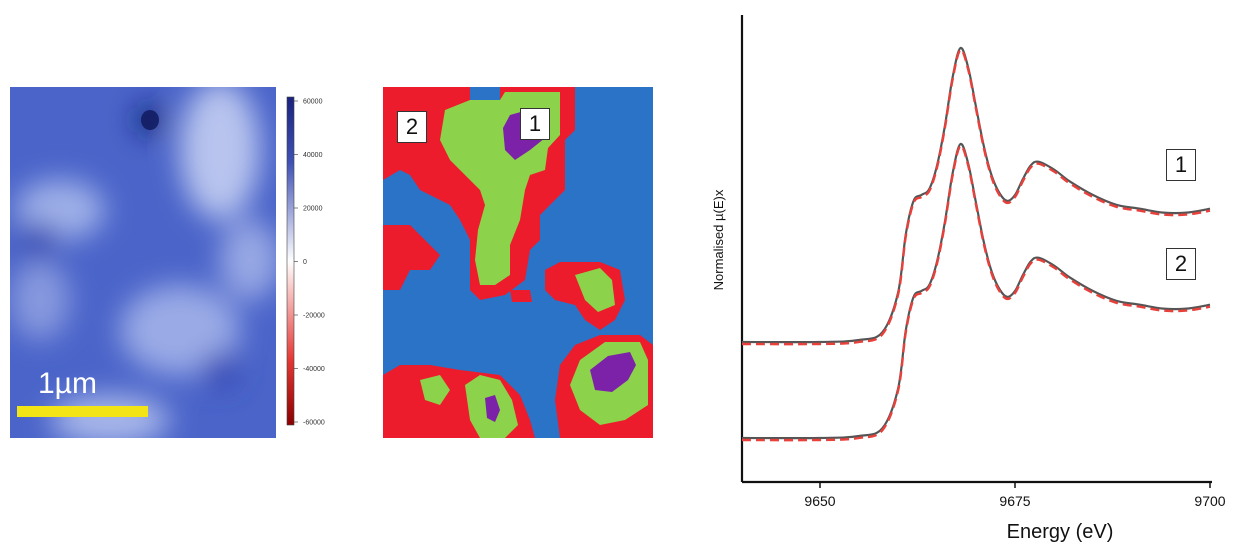 This screenshot has width=1235, height=544. I want to click on y-axis-label: Normalised µ(E)x, so click(718, 239).